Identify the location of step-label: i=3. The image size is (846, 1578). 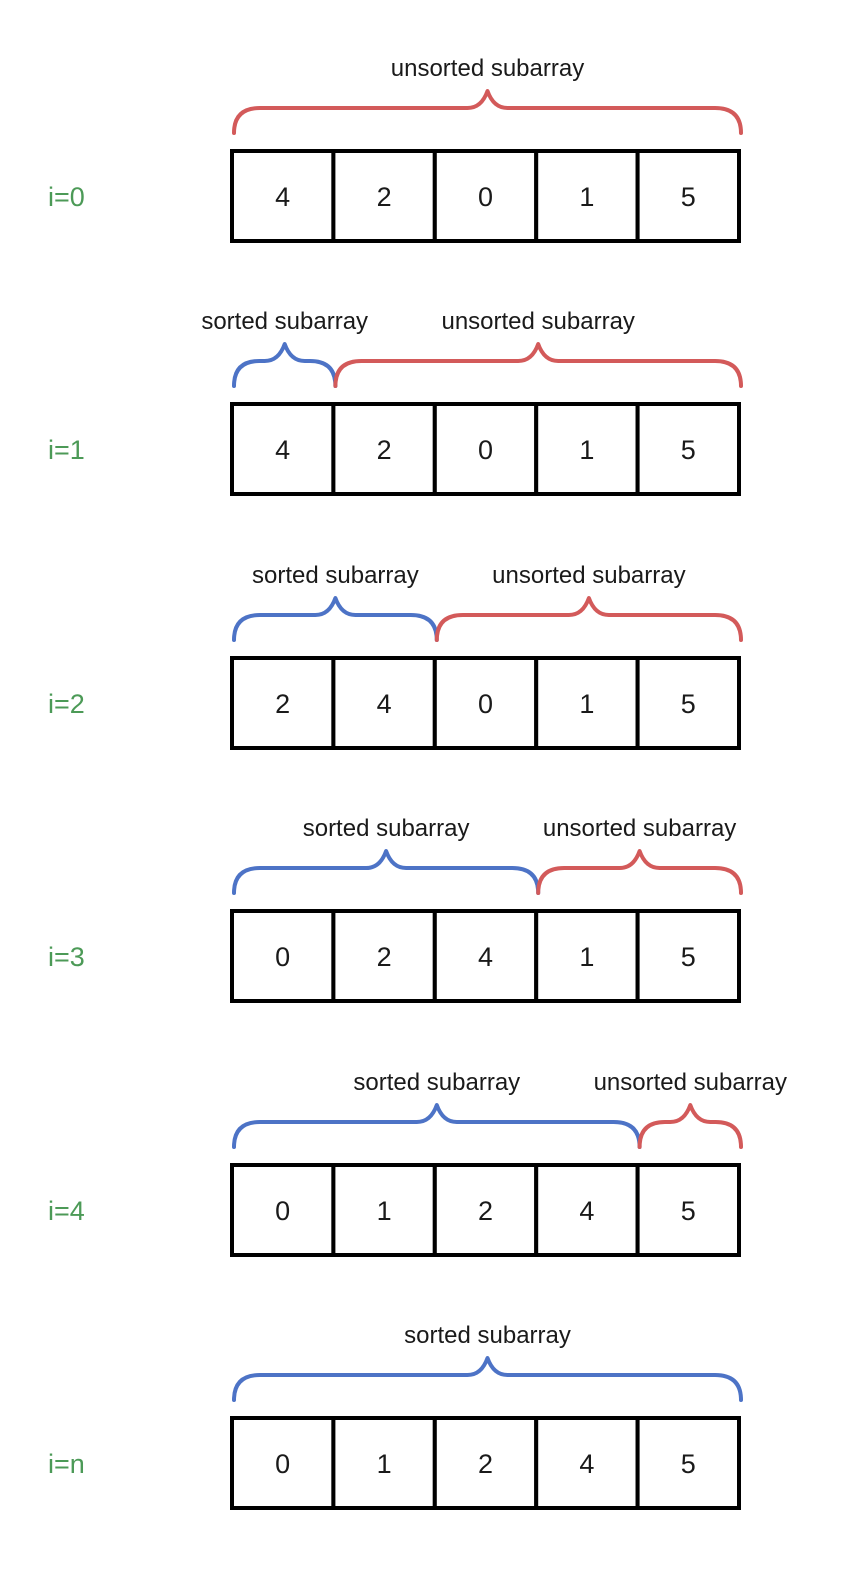
(66, 957).